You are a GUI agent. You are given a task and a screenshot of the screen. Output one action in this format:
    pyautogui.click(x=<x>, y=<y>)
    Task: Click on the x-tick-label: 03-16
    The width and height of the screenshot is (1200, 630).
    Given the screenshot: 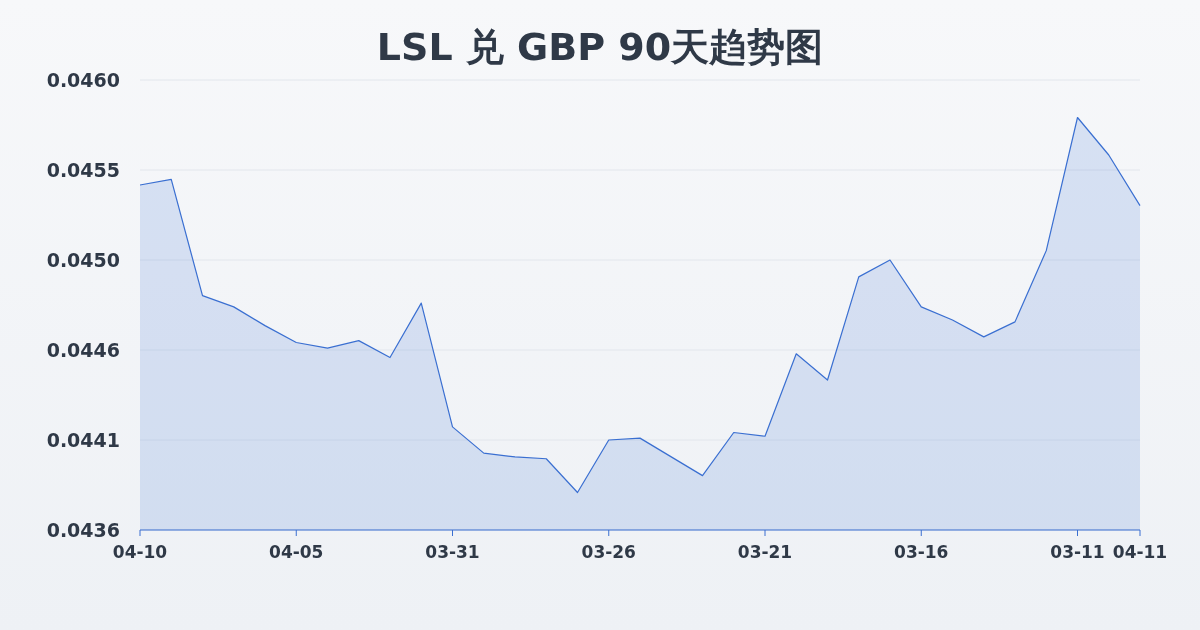 What is the action you would take?
    pyautogui.click(x=921, y=552)
    